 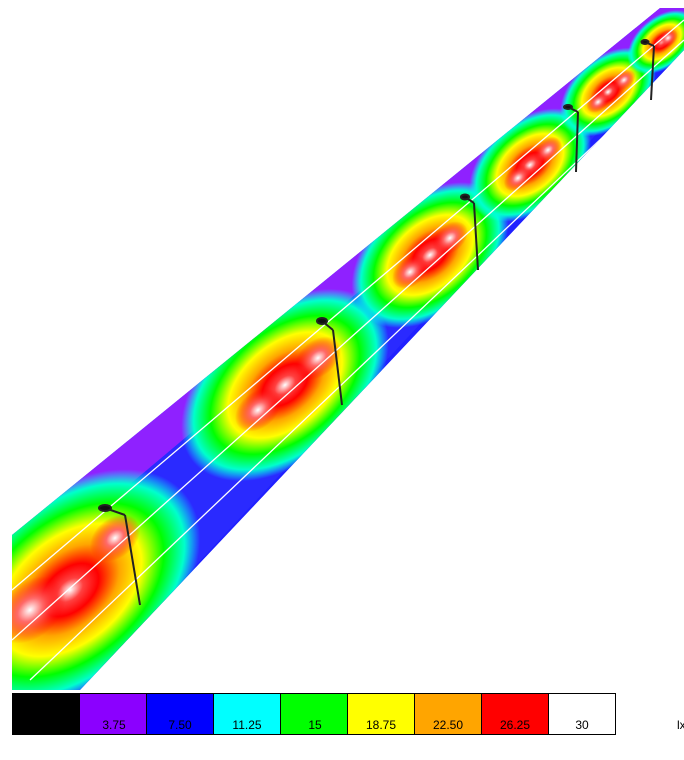 I want to click on legend-unit-label: lx, so click(x=680, y=725).